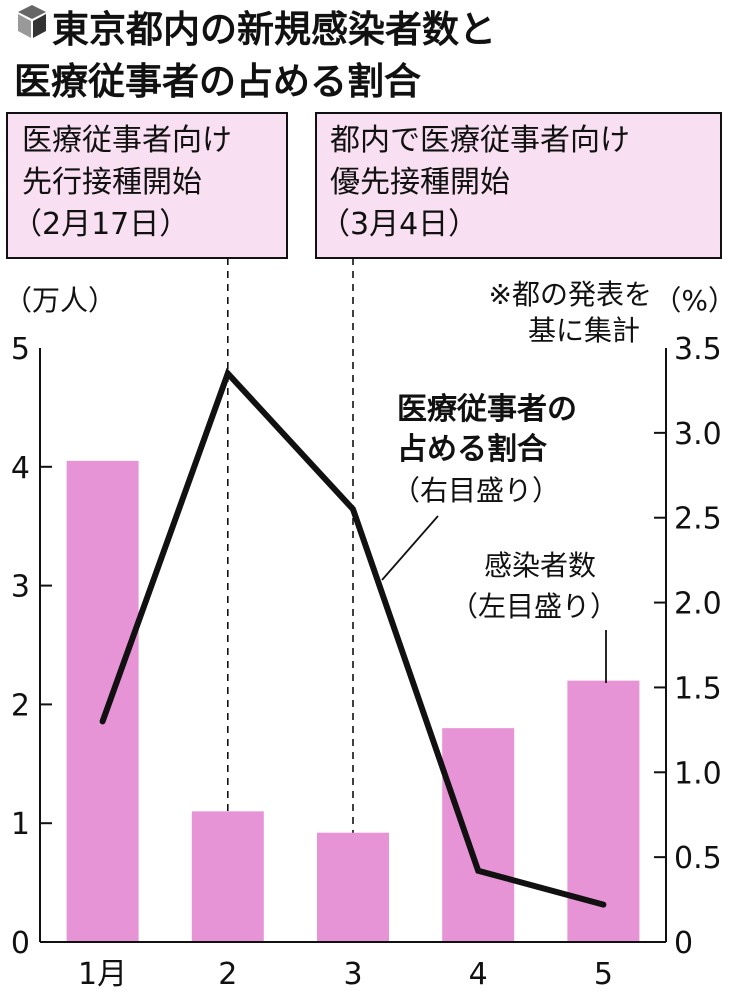  I want to click on line-label-line2: 占める割合, so click(472, 449).